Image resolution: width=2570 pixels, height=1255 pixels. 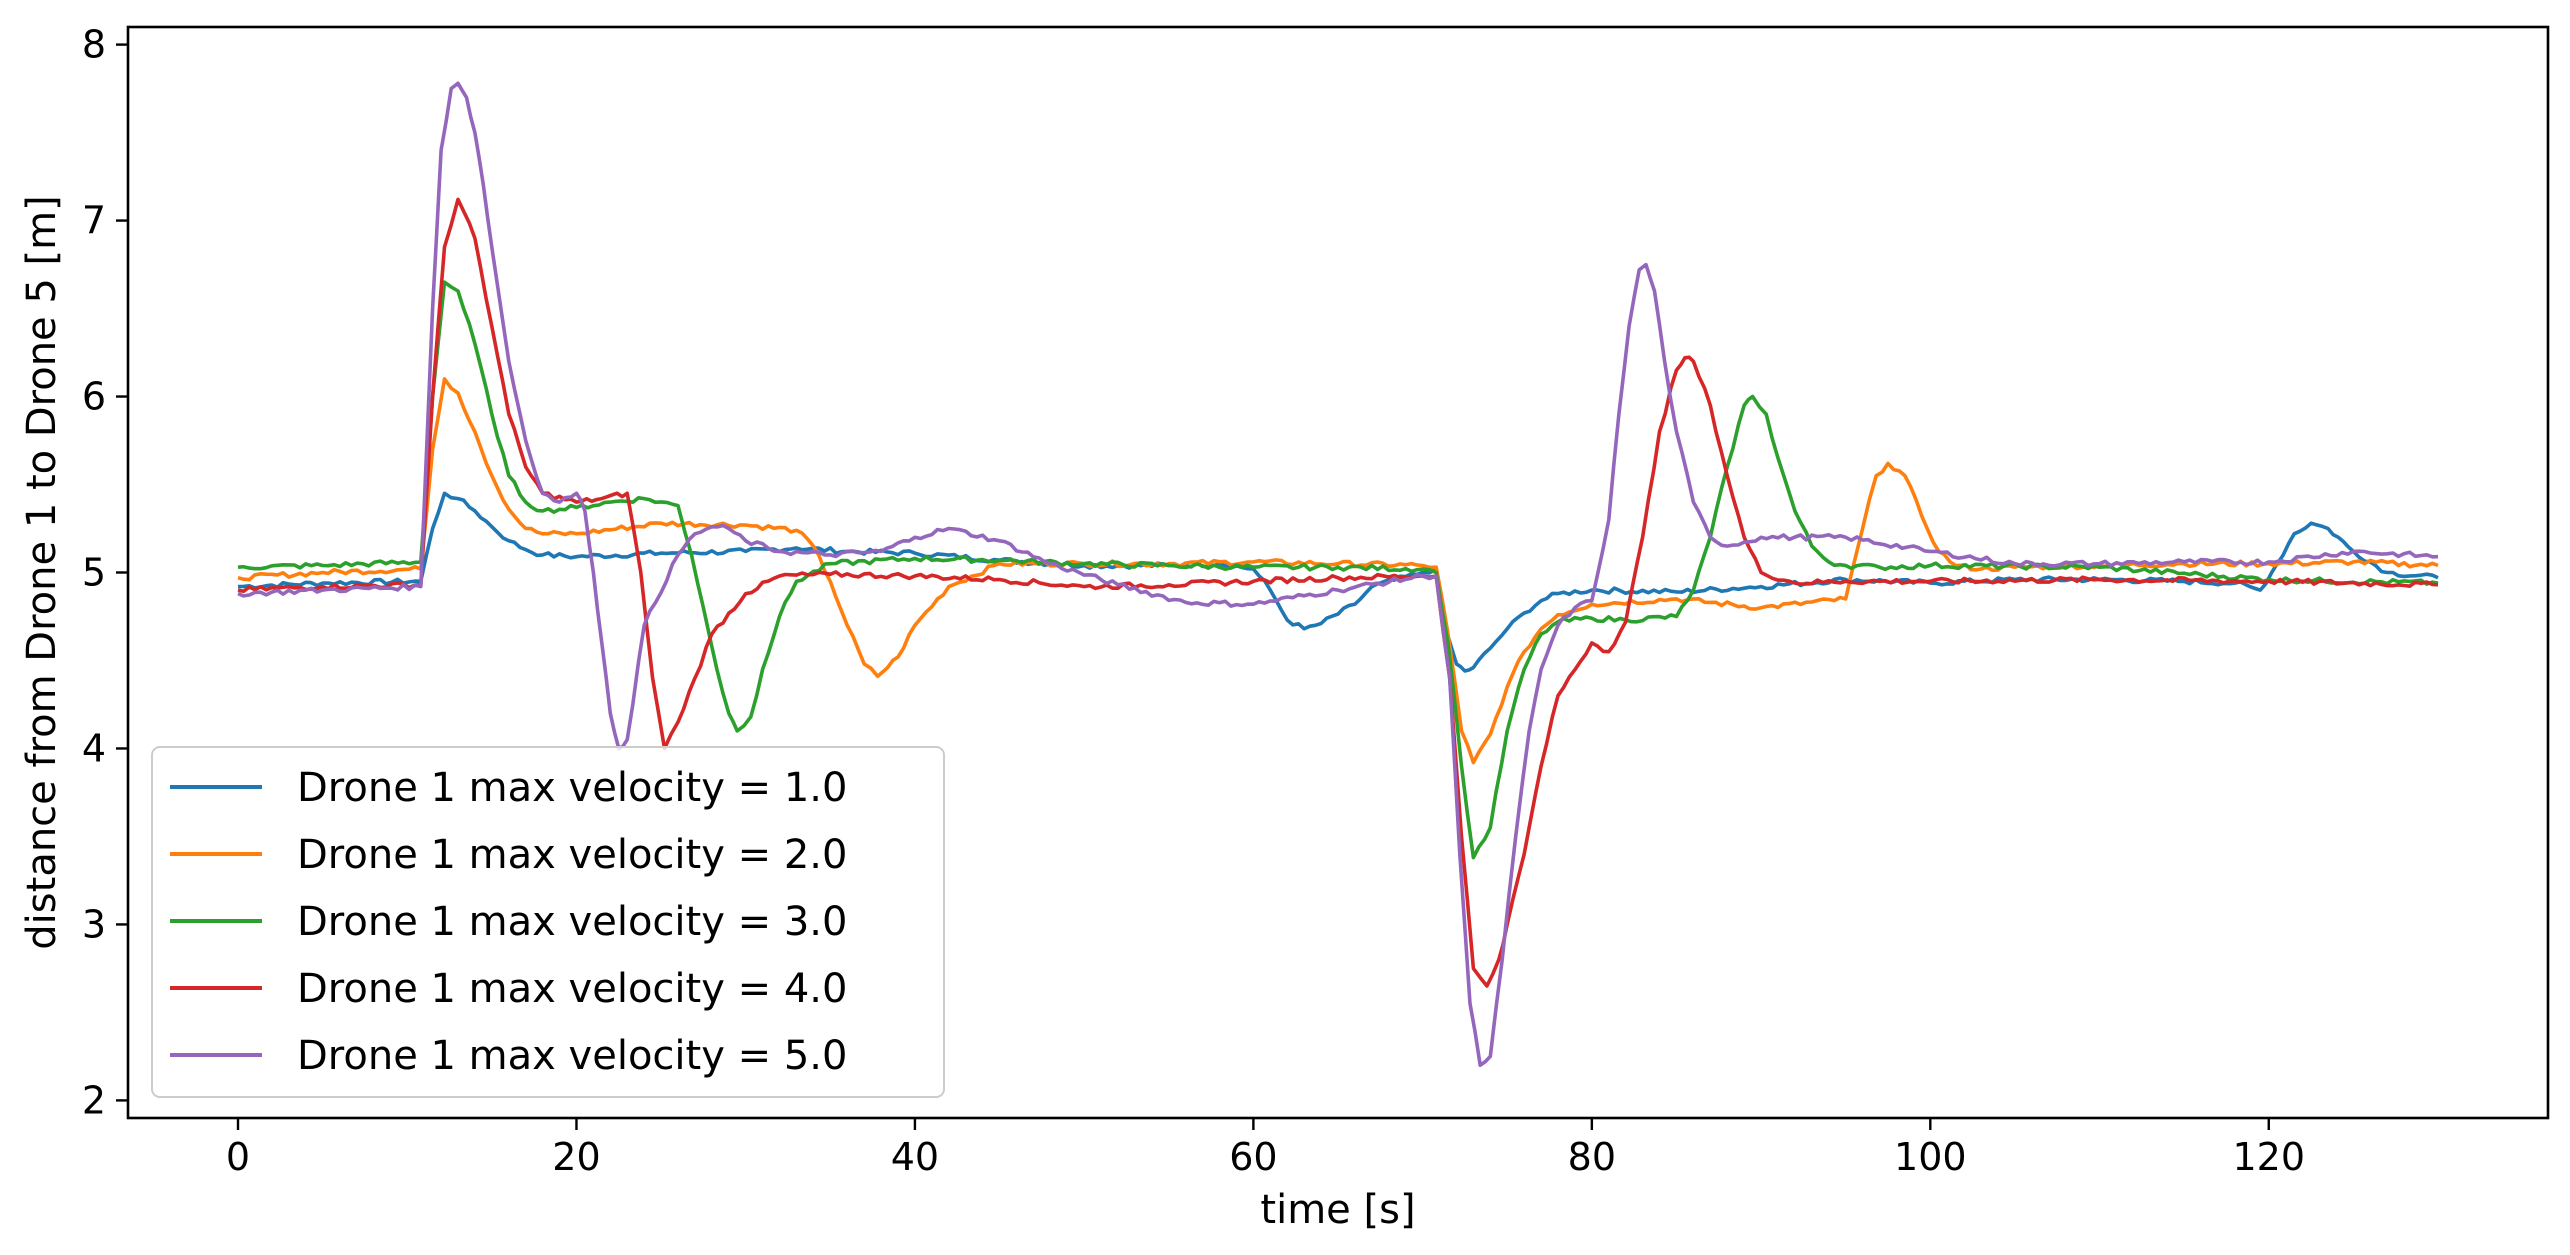 What do you see at coordinates (576, 1157) in the screenshot?
I see `x-tick-label: 20` at bounding box center [576, 1157].